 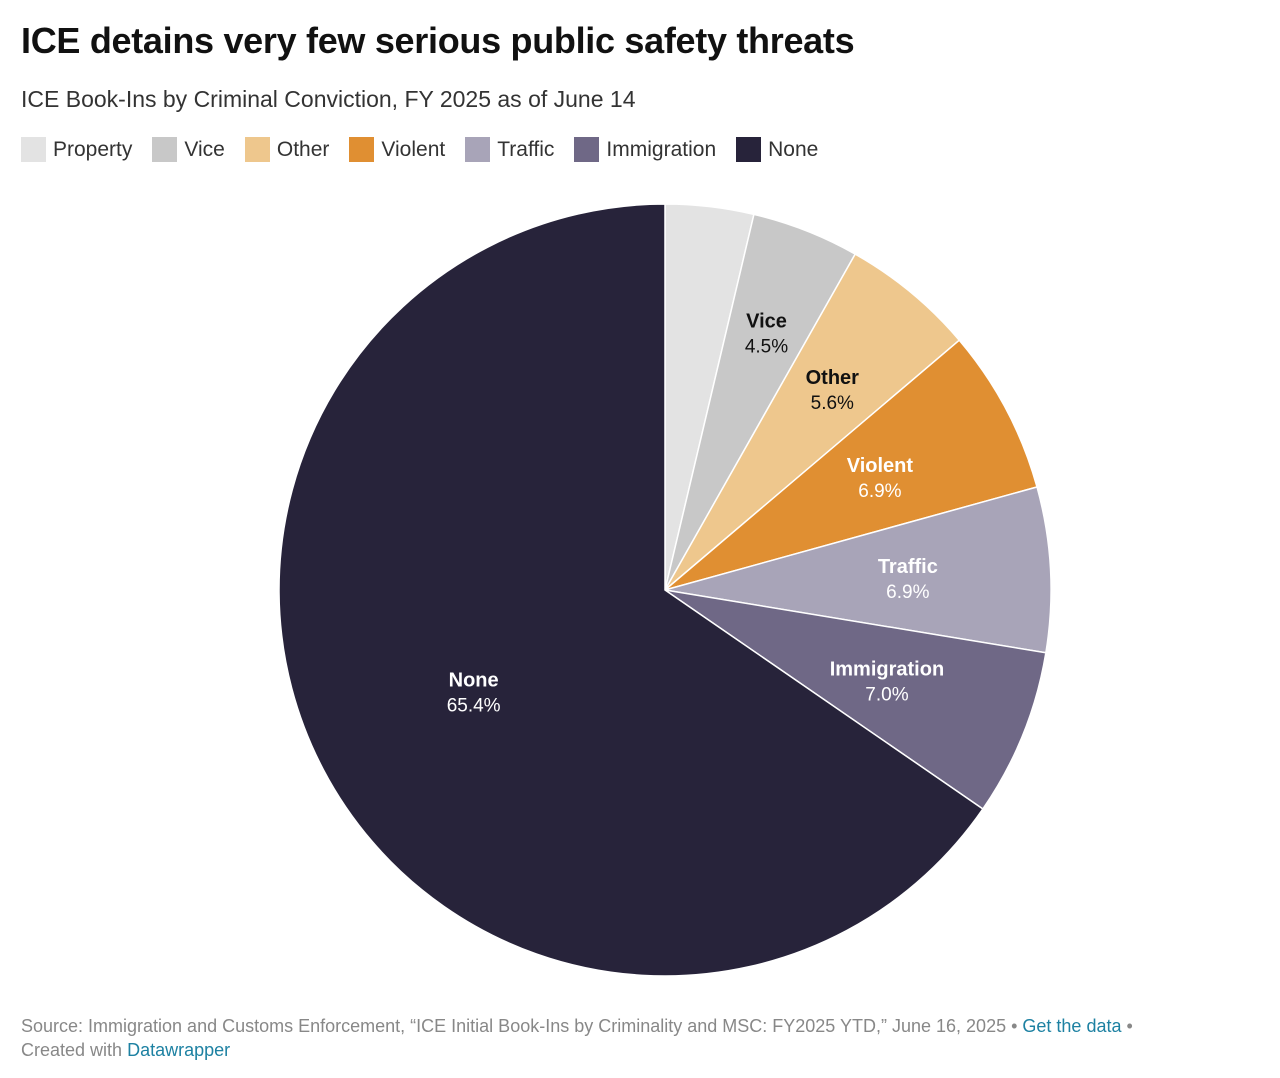 I want to click on legend-label: Property, so click(x=93, y=149).